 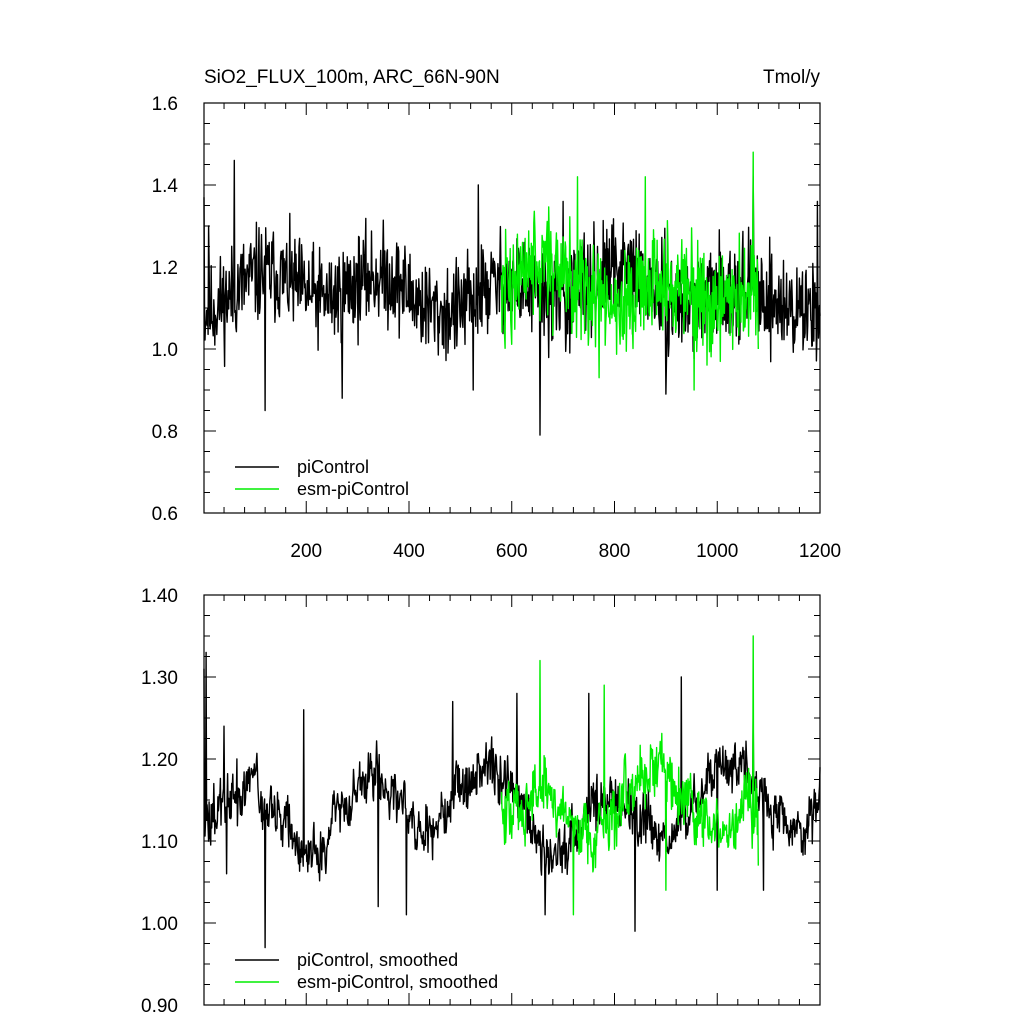 I want to click on units-label: Tmol/y, so click(x=792, y=77).